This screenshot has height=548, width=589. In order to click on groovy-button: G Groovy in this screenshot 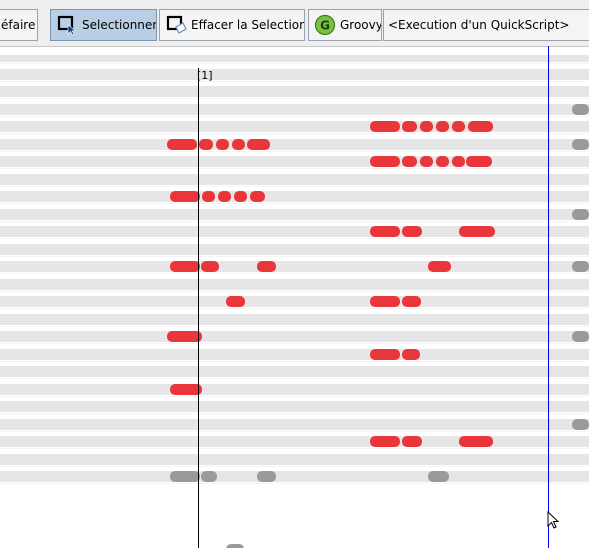, I will do `click(345, 25)`.